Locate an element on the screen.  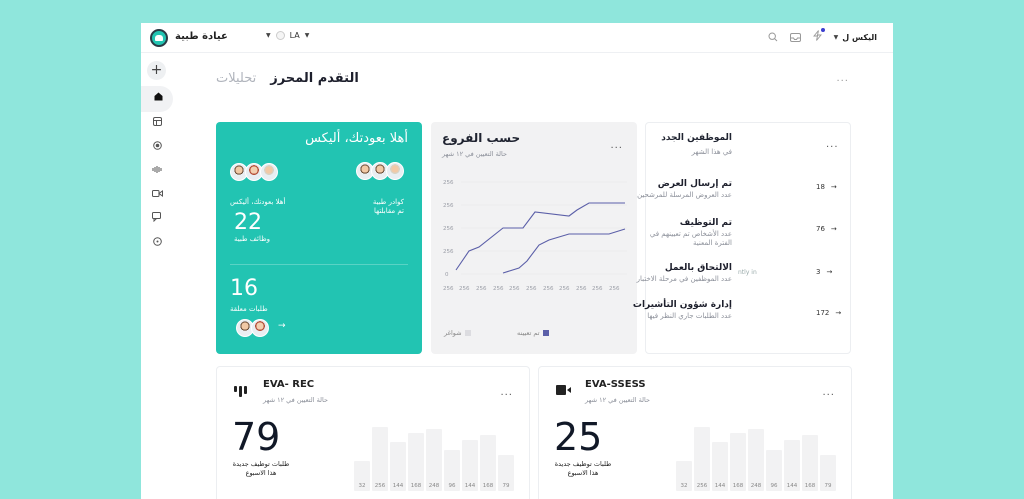
legend-item-hired: تم تعيينه is located at coordinates (533, 333).